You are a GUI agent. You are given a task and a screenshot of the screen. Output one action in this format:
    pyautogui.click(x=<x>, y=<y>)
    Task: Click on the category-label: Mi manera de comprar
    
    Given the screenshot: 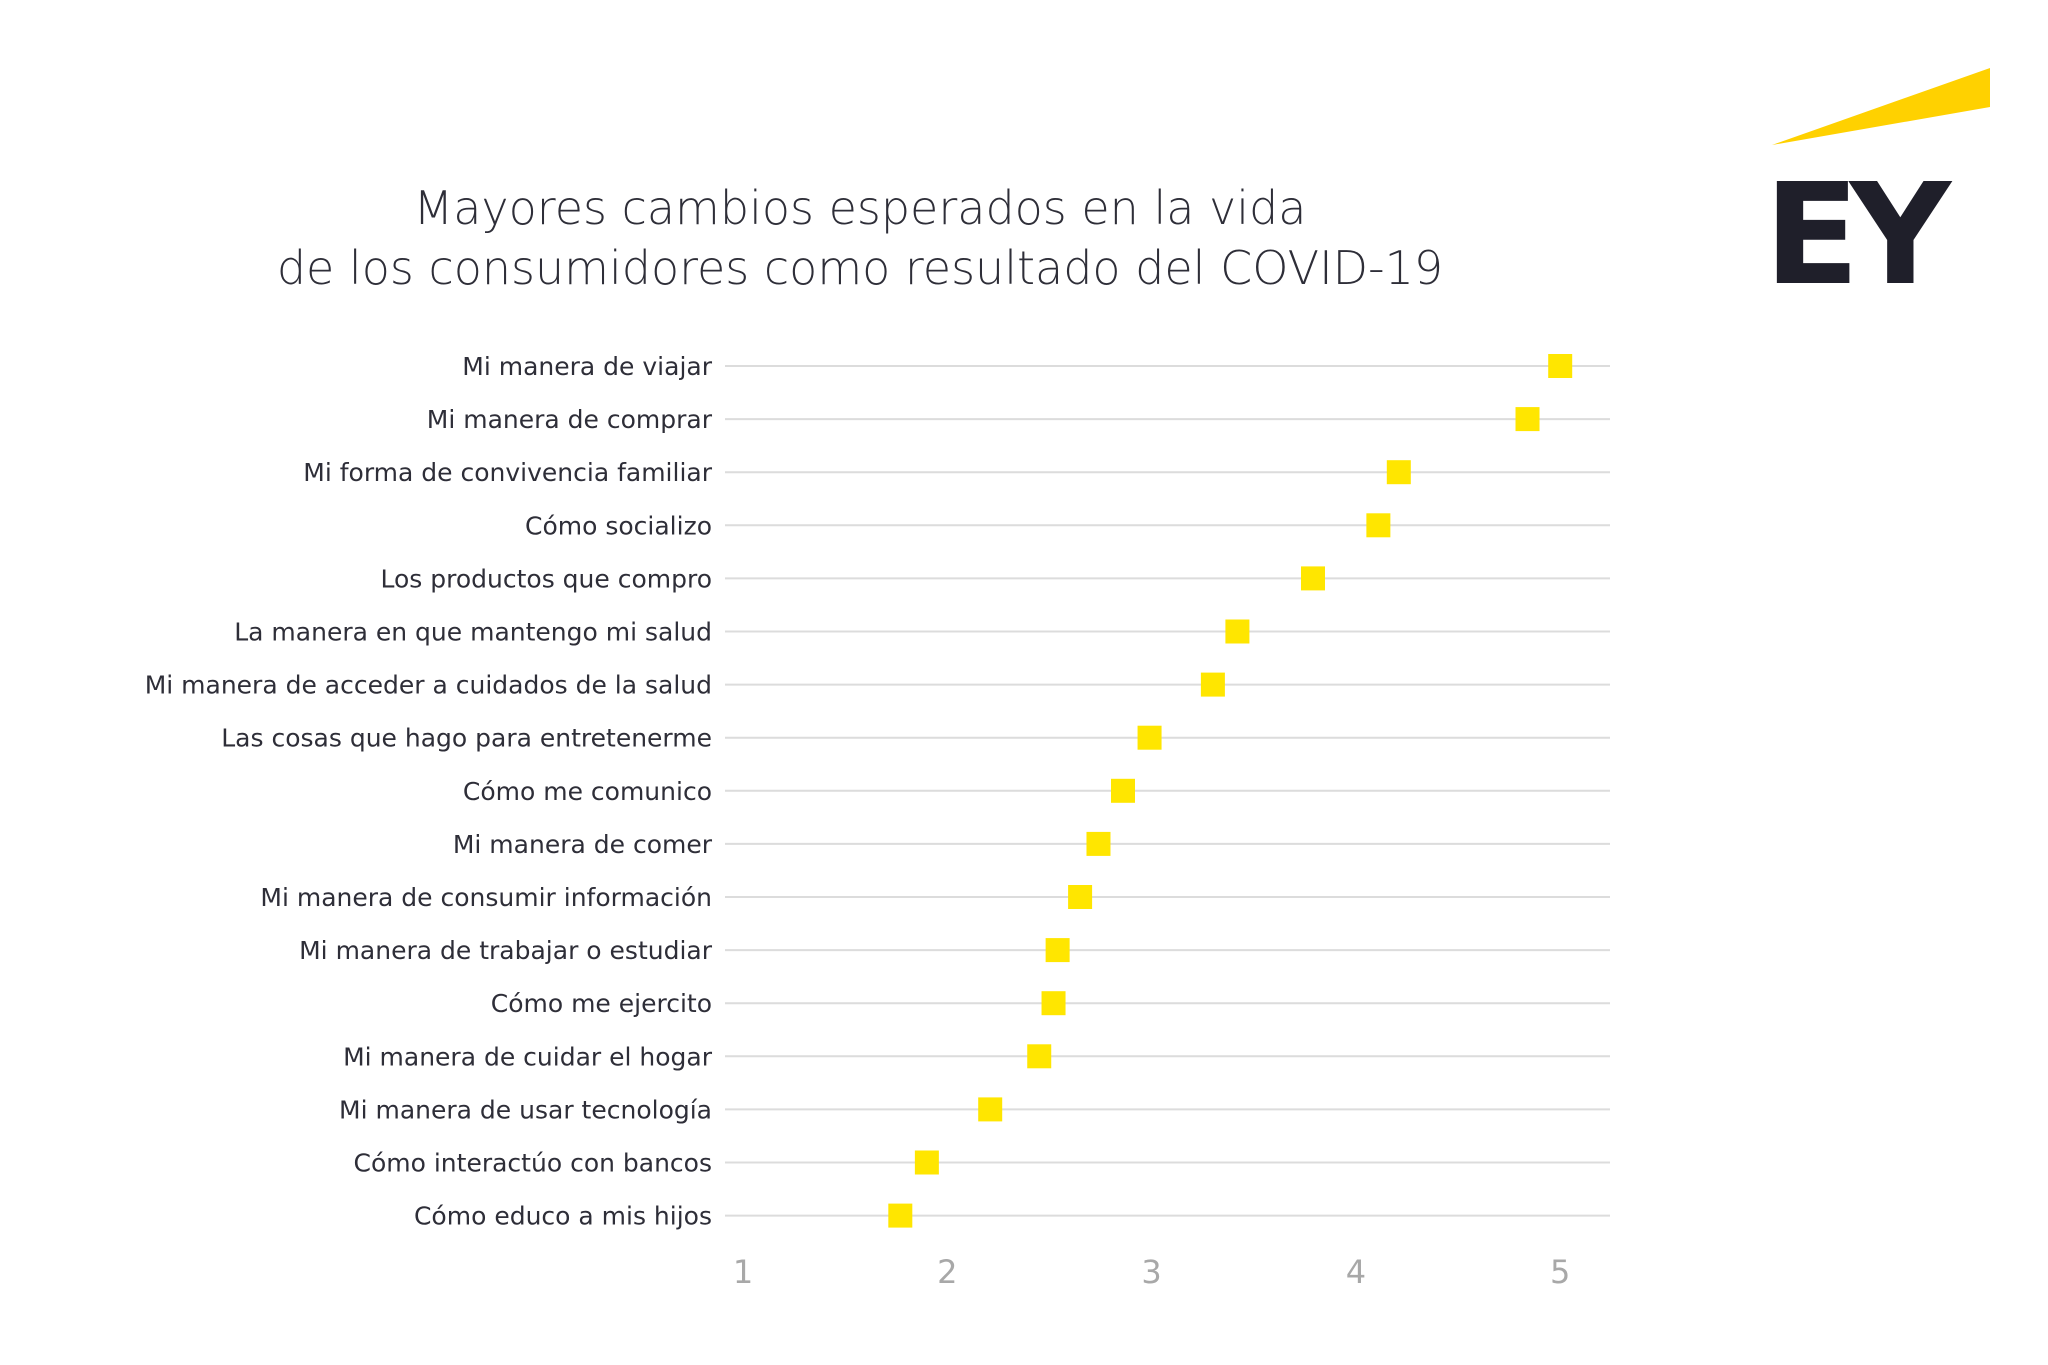 What is the action you would take?
    pyautogui.click(x=570, y=419)
    